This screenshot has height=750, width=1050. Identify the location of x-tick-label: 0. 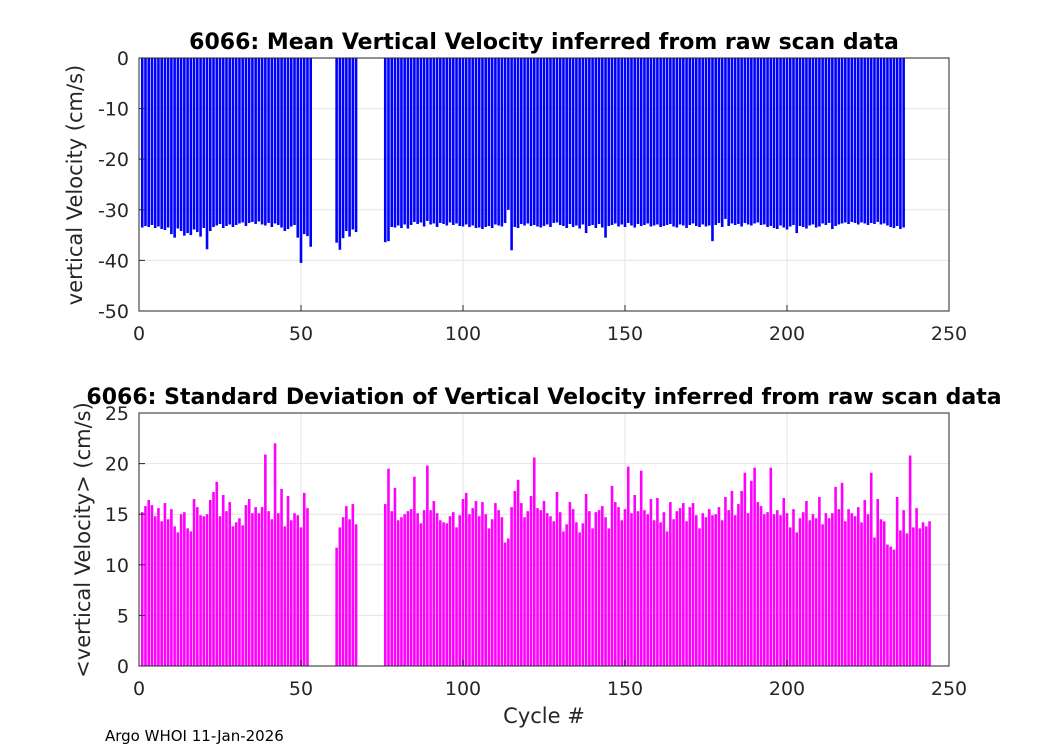
(139, 334).